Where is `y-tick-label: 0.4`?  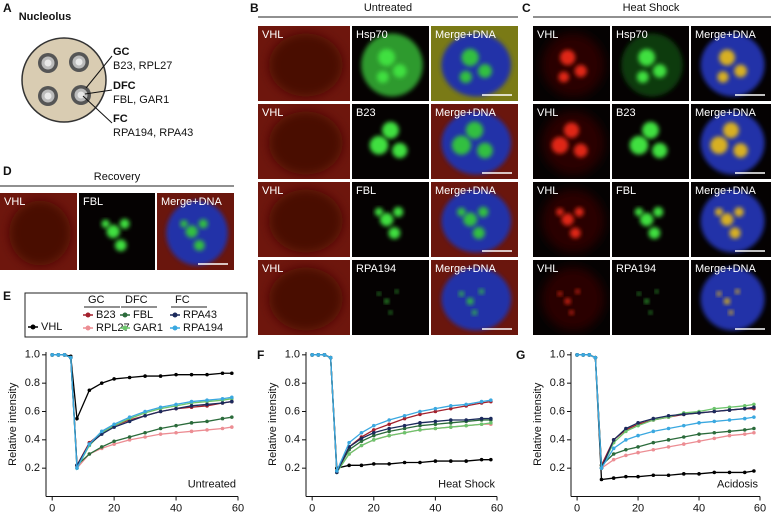 y-tick-label: 0.4 is located at coordinates (292, 440).